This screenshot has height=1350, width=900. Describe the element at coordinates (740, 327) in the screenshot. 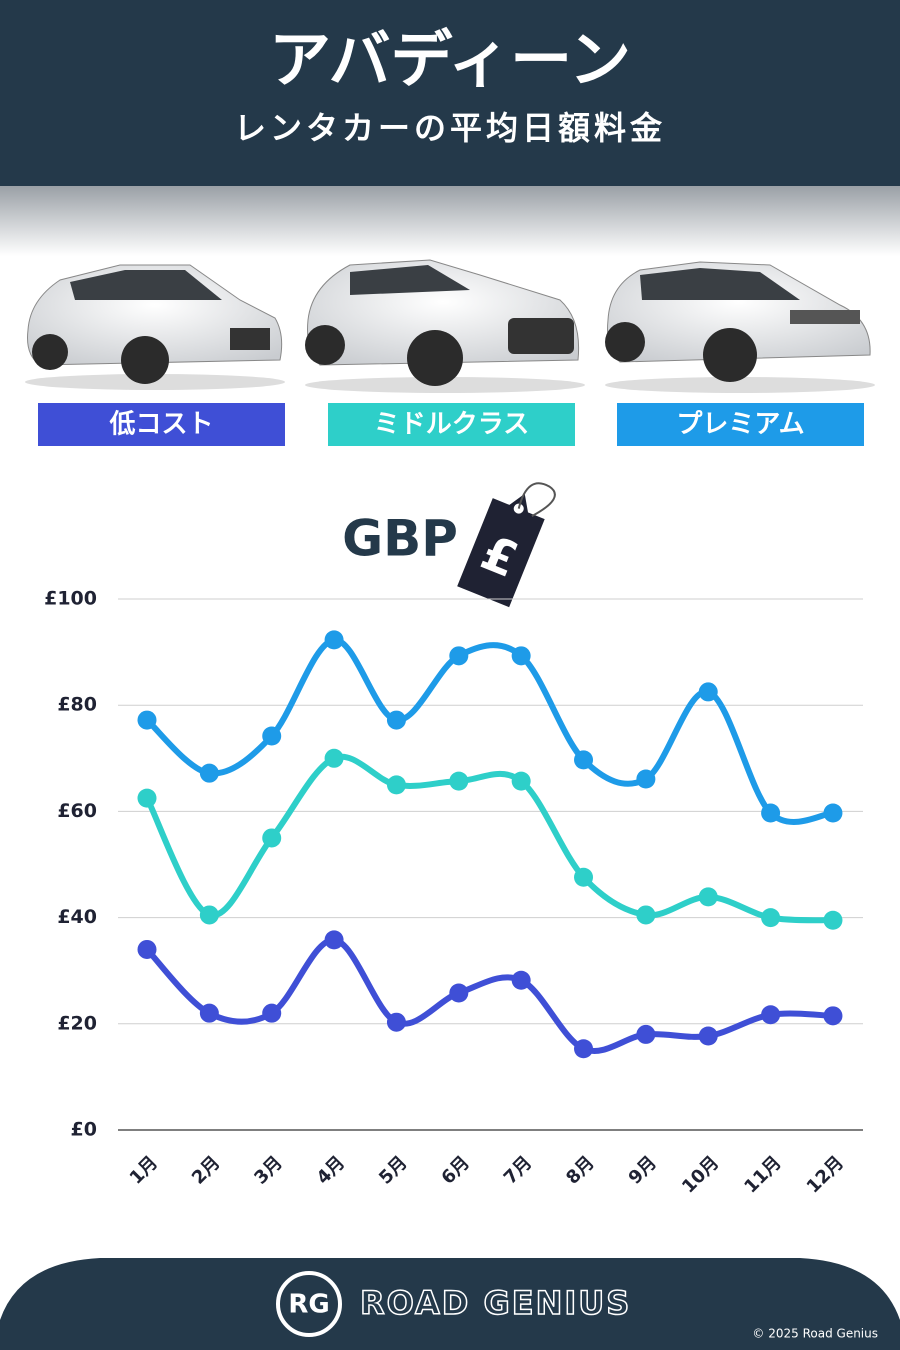

I see `car-premium-suv` at that location.